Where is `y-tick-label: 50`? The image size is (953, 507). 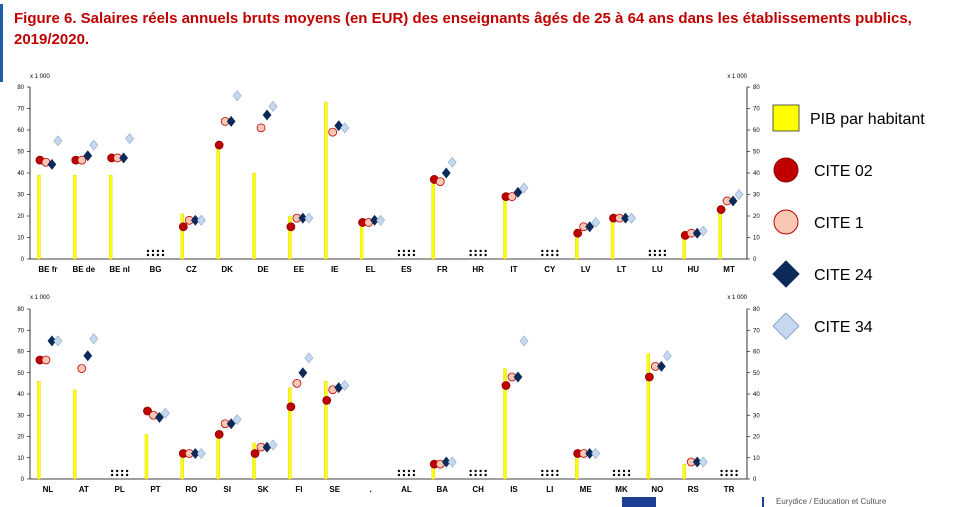
y-tick-label: 50 is located at coordinates (756, 374).